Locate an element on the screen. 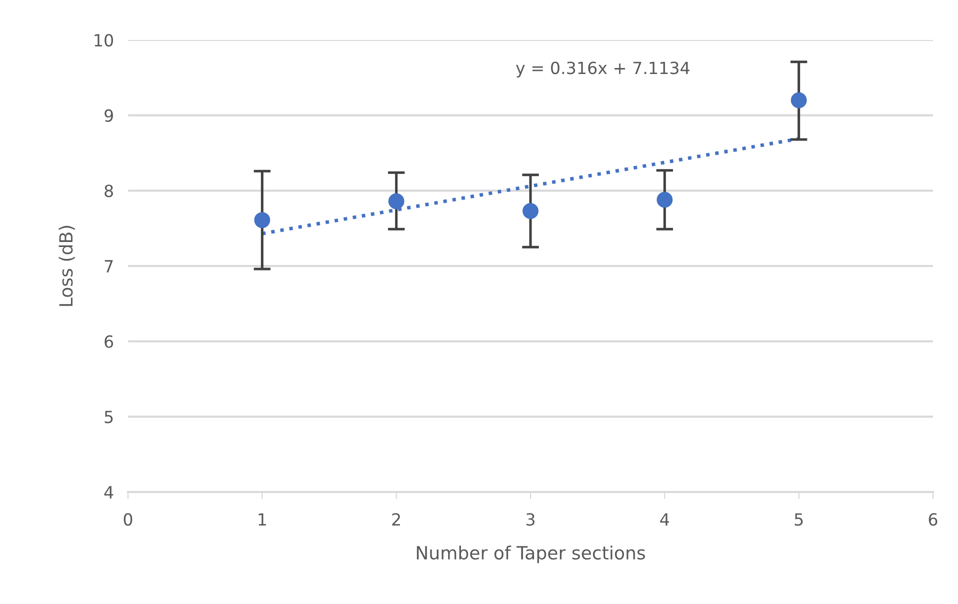 The image size is (958, 604). x-tick-label: 1 is located at coordinates (262, 519).